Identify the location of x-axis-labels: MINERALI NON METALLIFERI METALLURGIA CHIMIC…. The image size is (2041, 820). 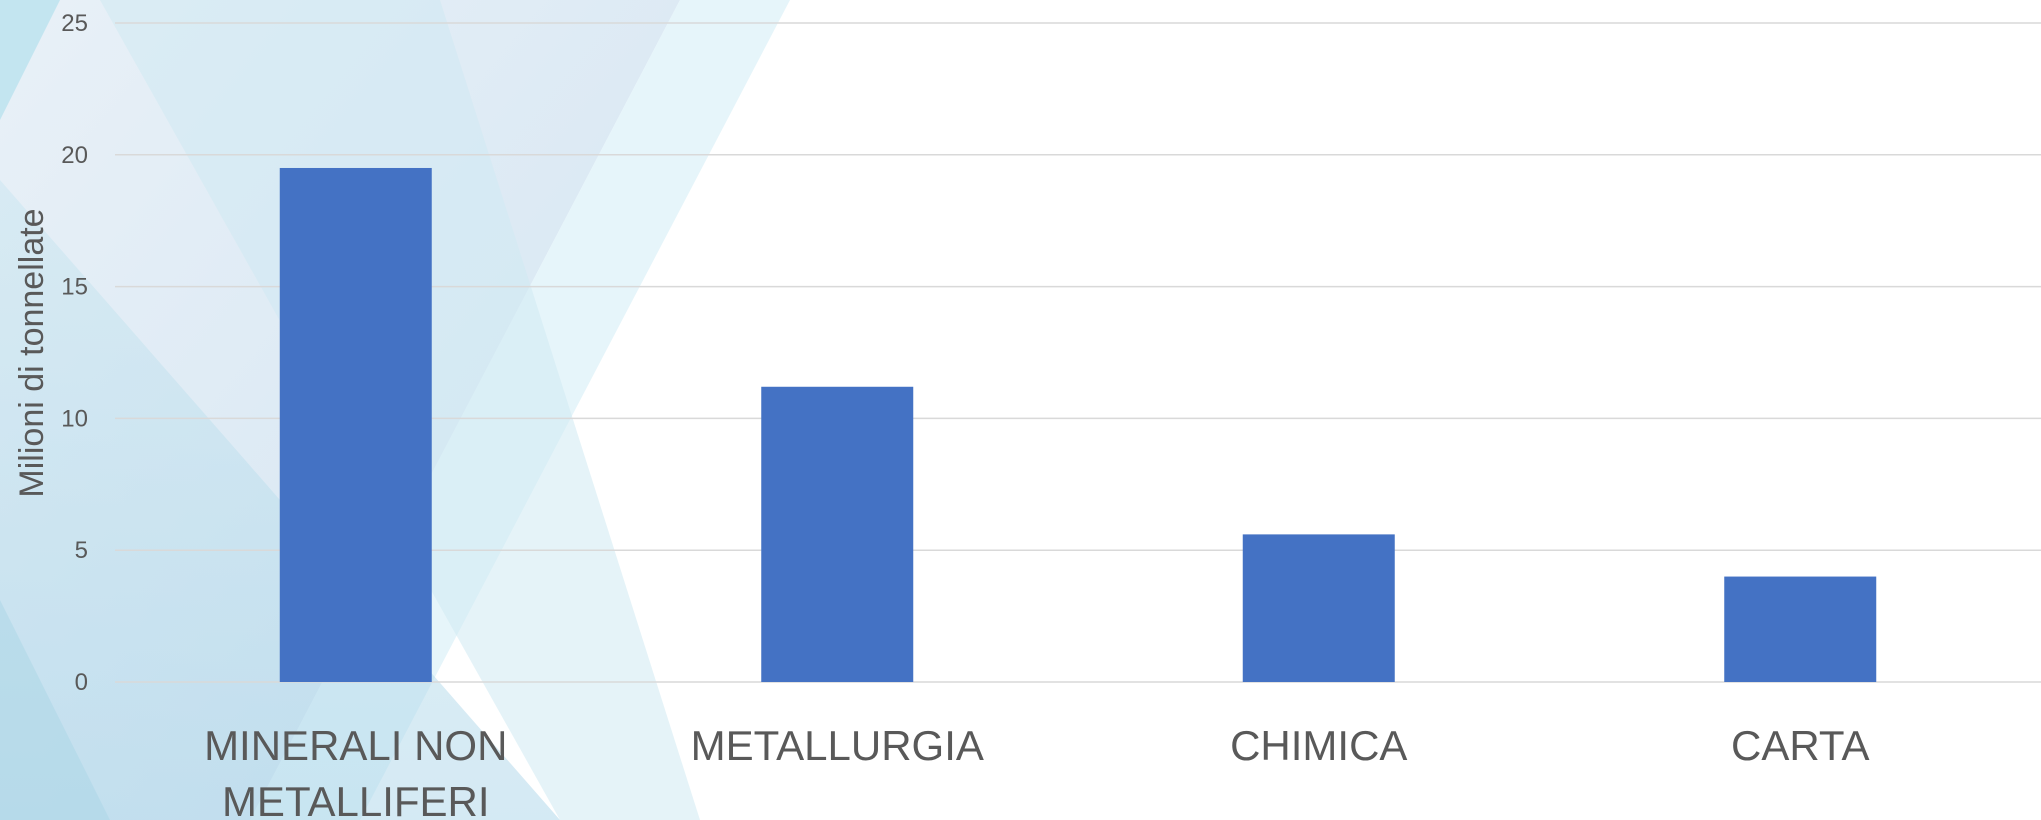
(1036, 771).